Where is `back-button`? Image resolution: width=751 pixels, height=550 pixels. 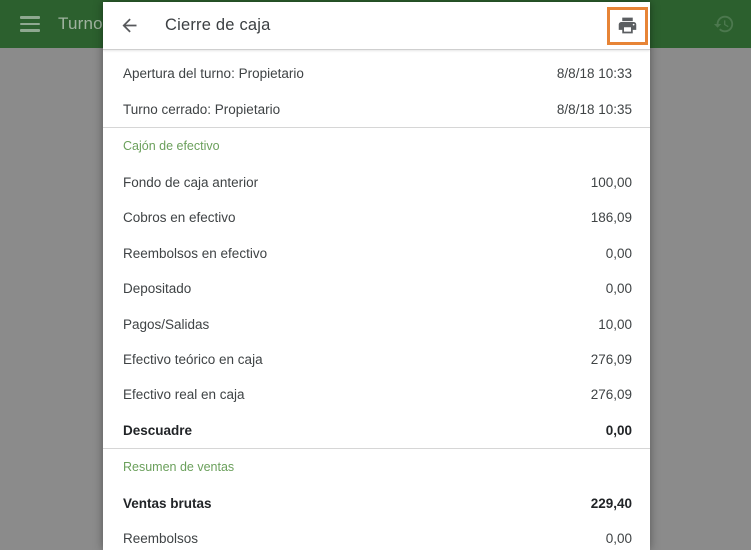
back-button is located at coordinates (129, 26).